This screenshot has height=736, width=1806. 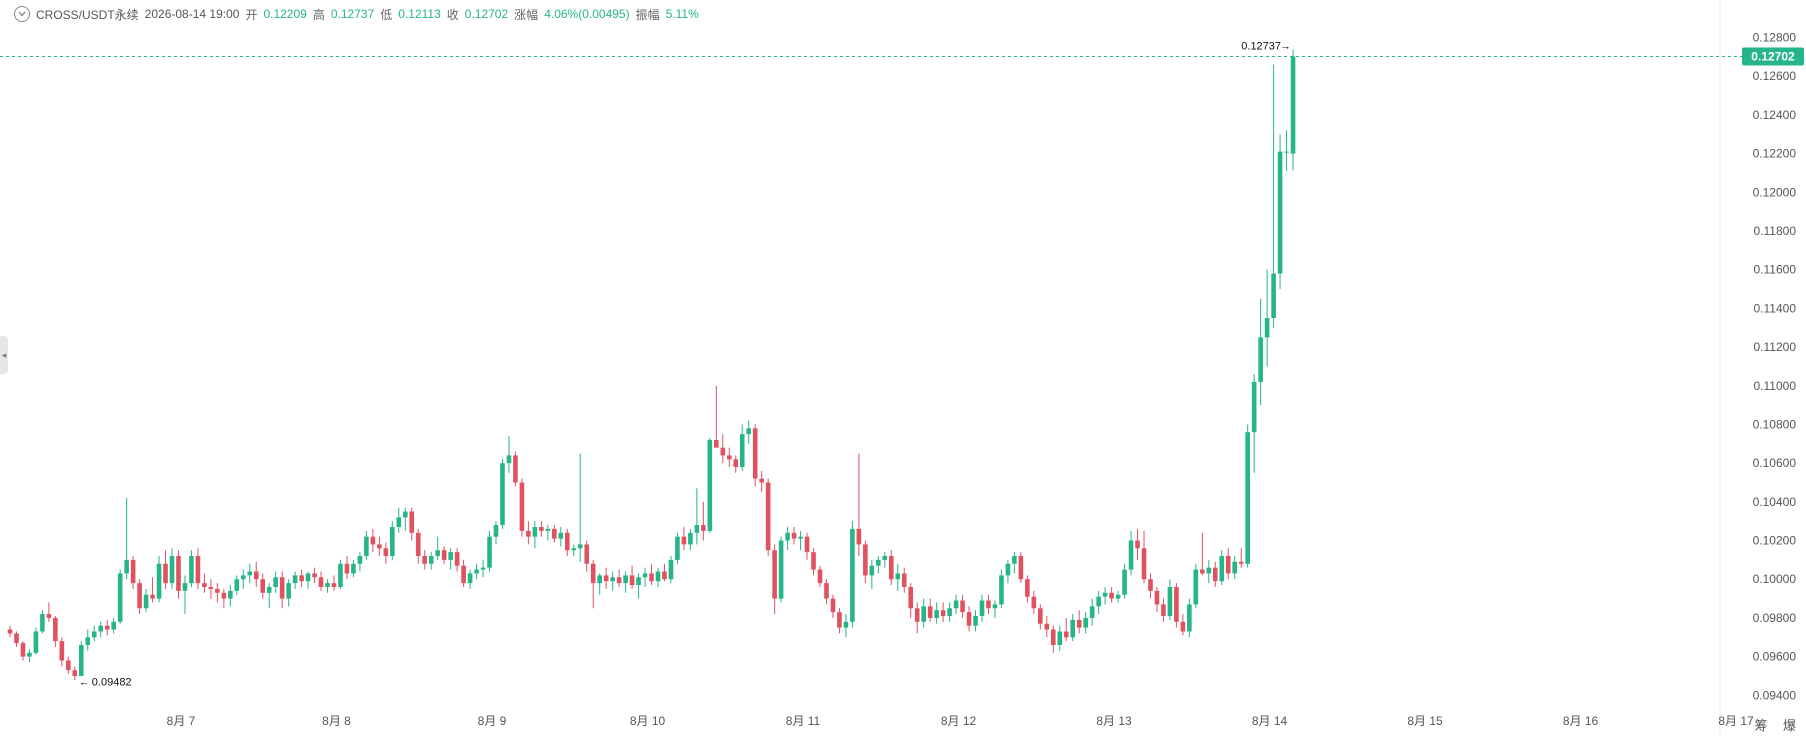 What do you see at coordinates (492, 721) in the screenshot?
I see `x-tick-label: 8月 9` at bounding box center [492, 721].